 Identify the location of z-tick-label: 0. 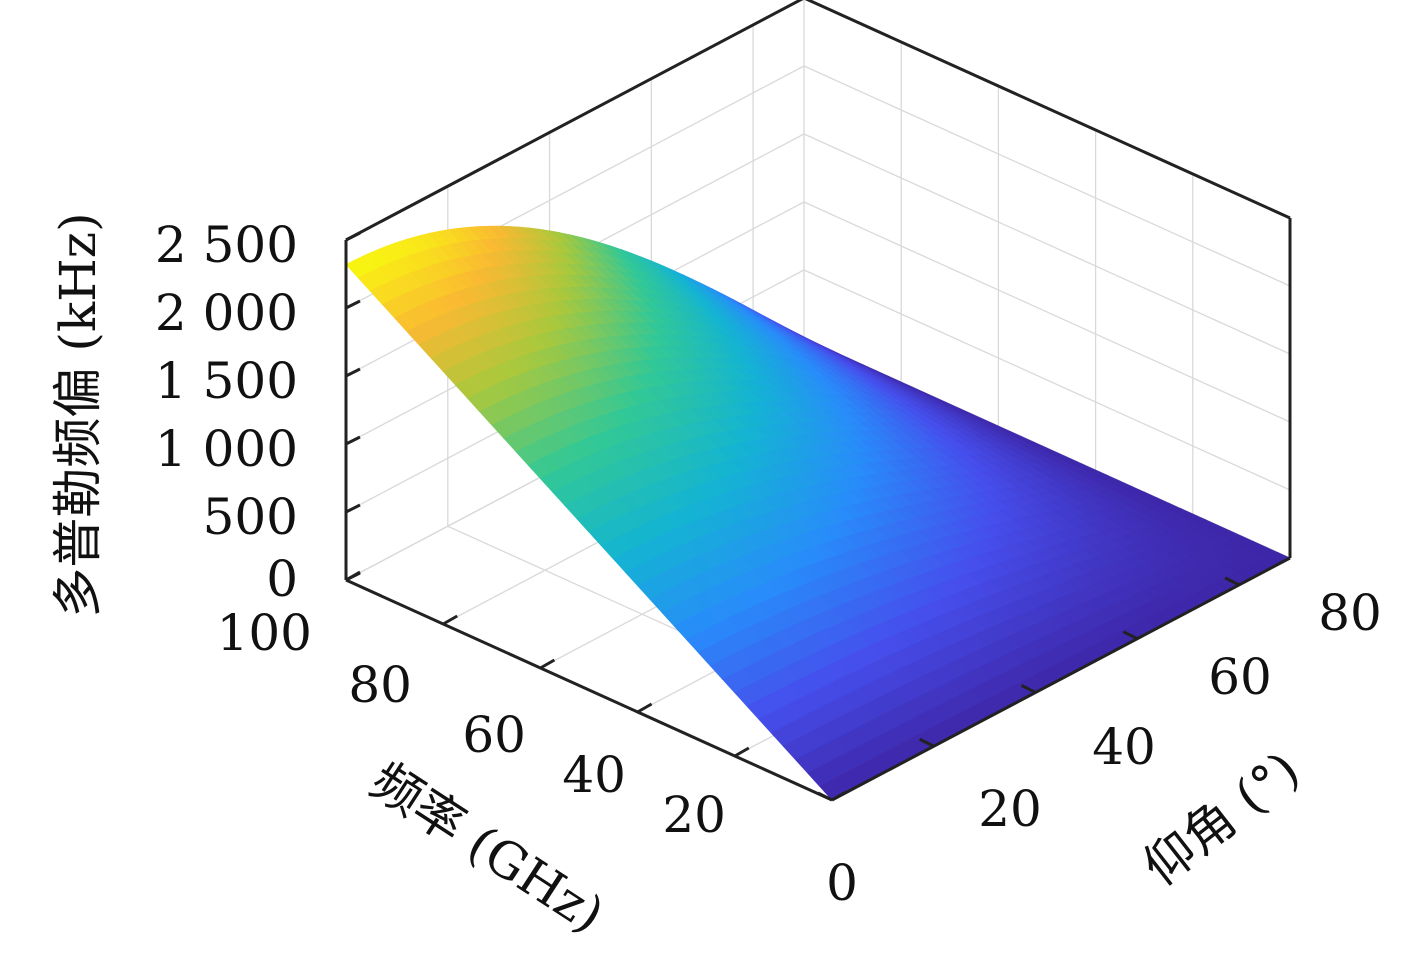
(282, 579).